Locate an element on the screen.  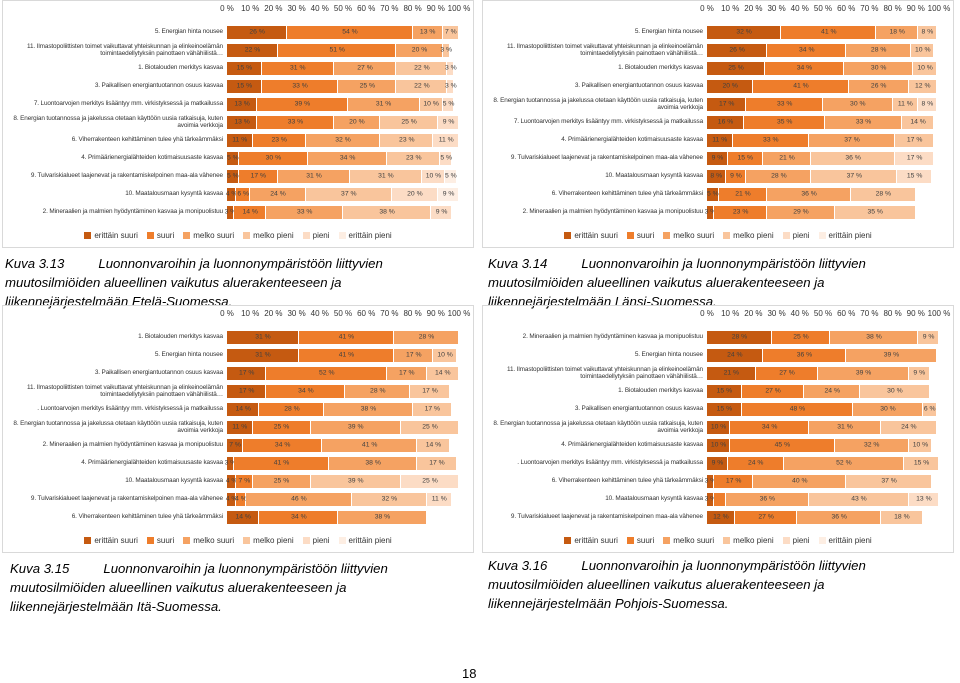
legend-label: suuri is located at coordinates (645, 540).